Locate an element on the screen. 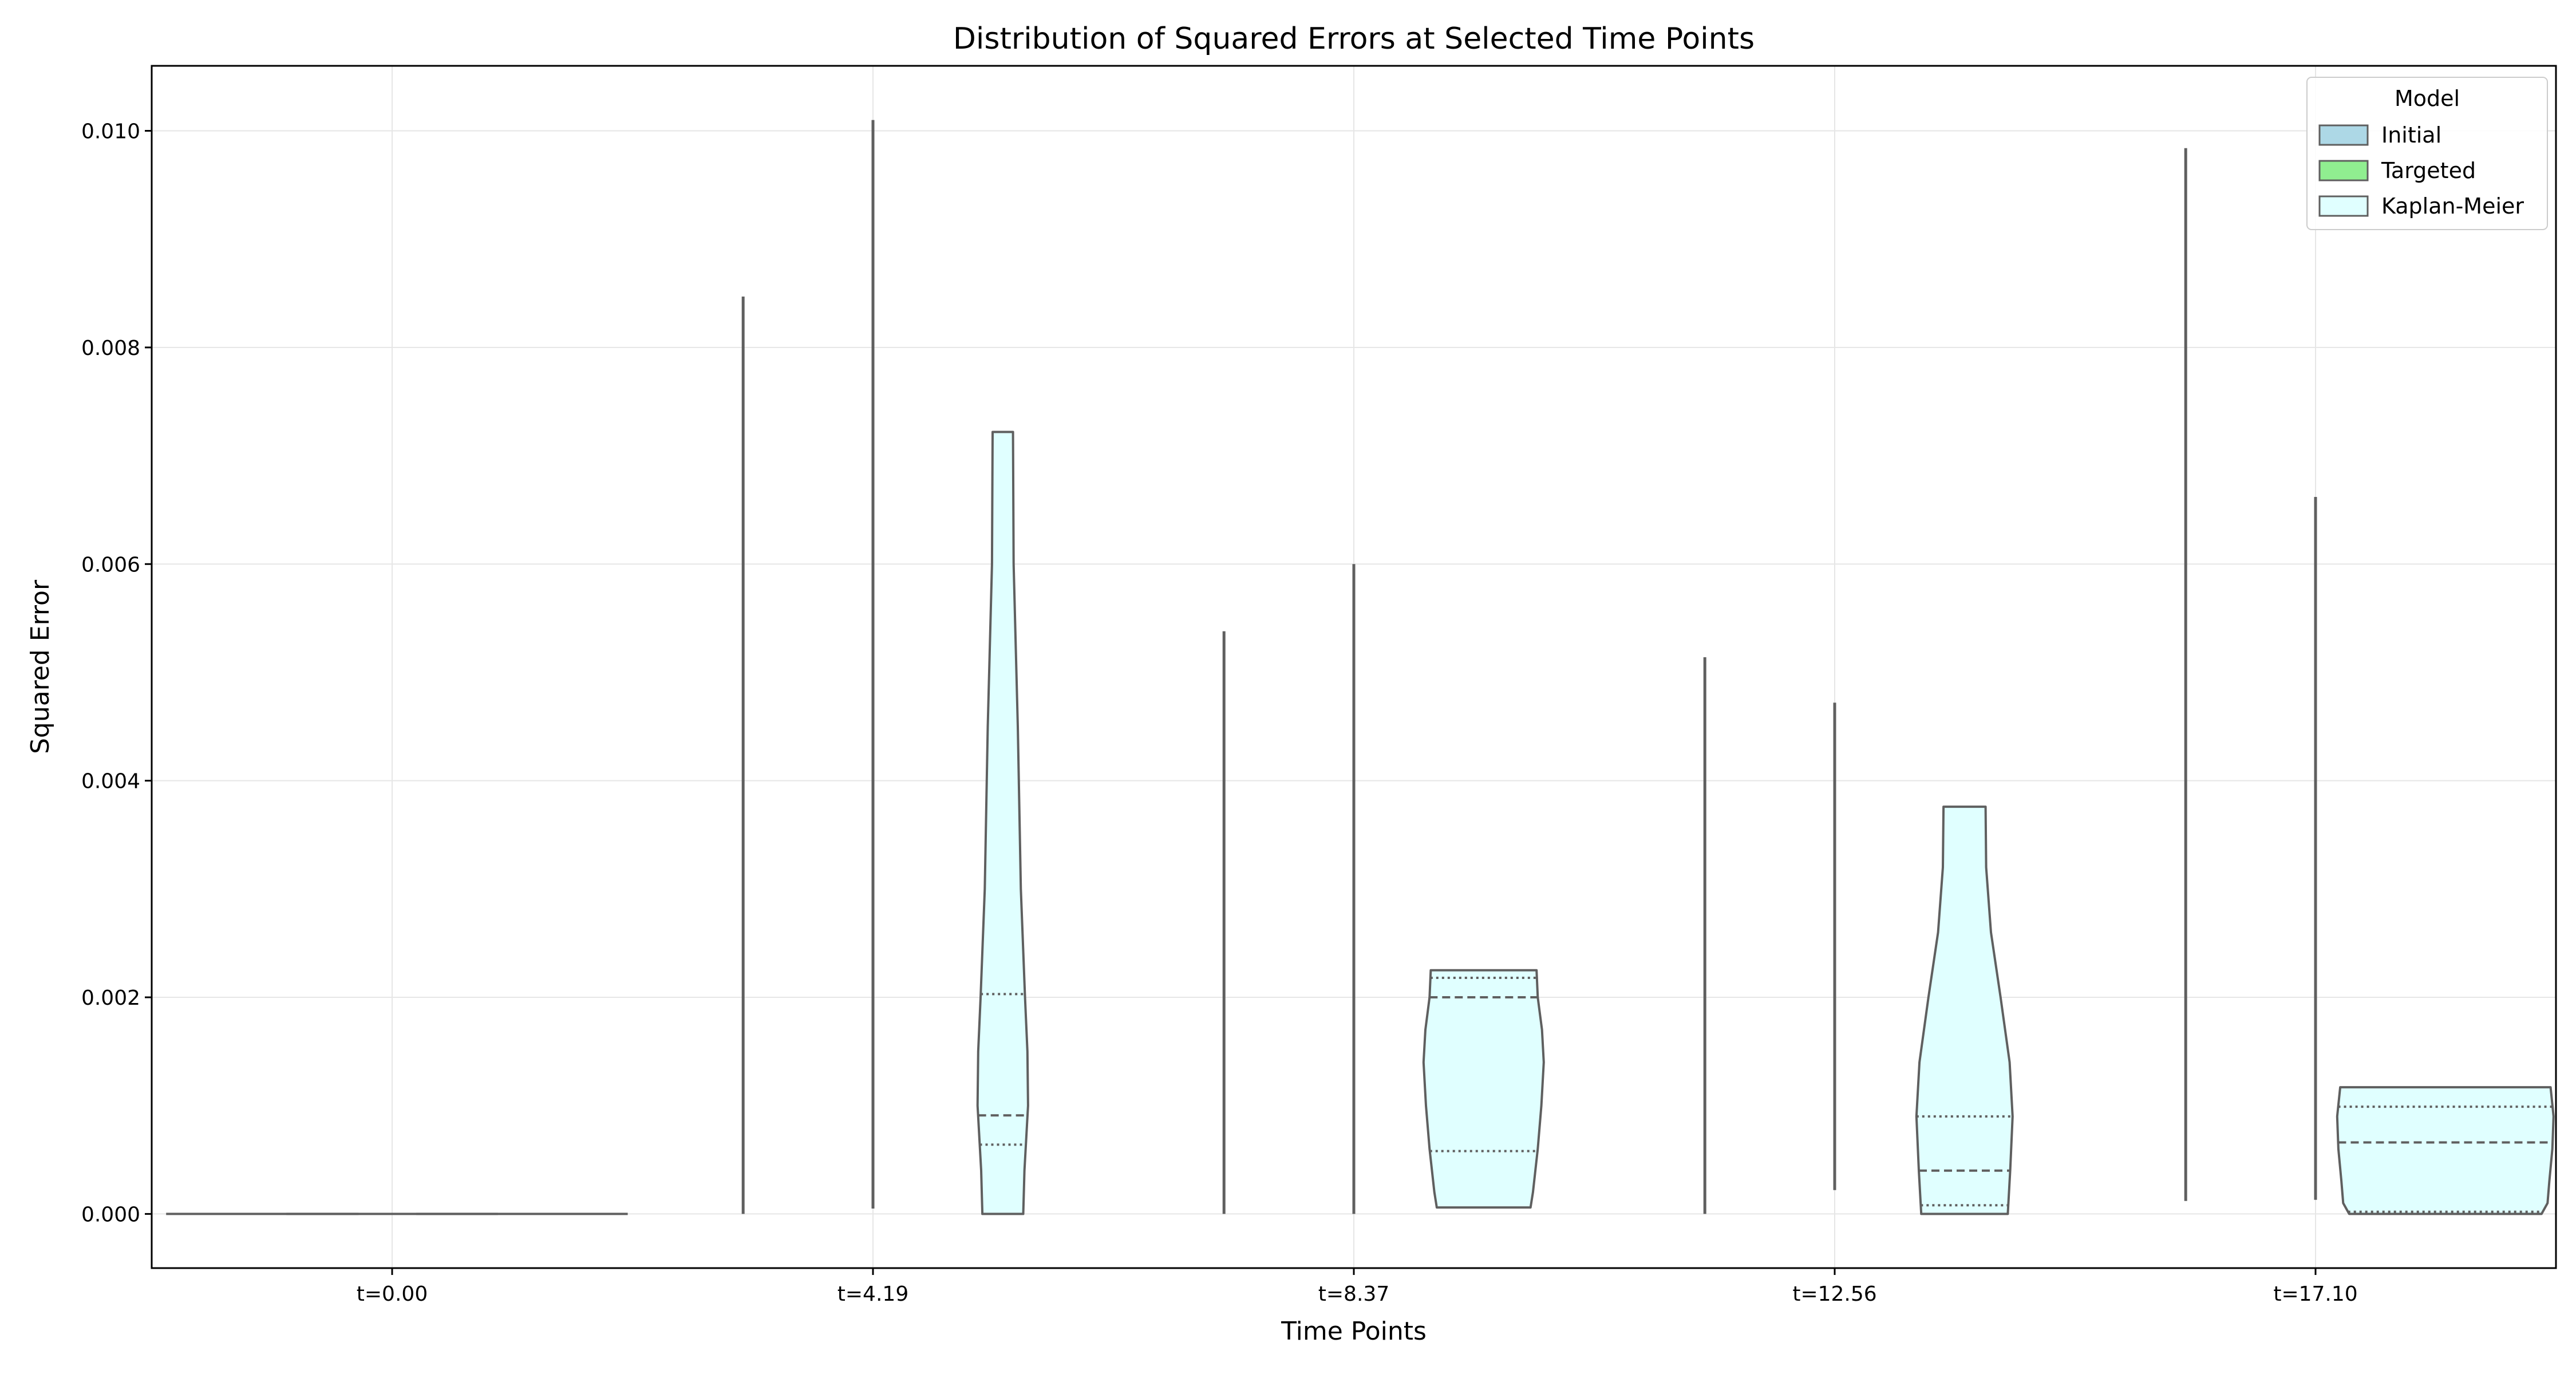 This screenshot has width=2576, height=1374. legend-label-initial: Initial is located at coordinates (2411, 135).